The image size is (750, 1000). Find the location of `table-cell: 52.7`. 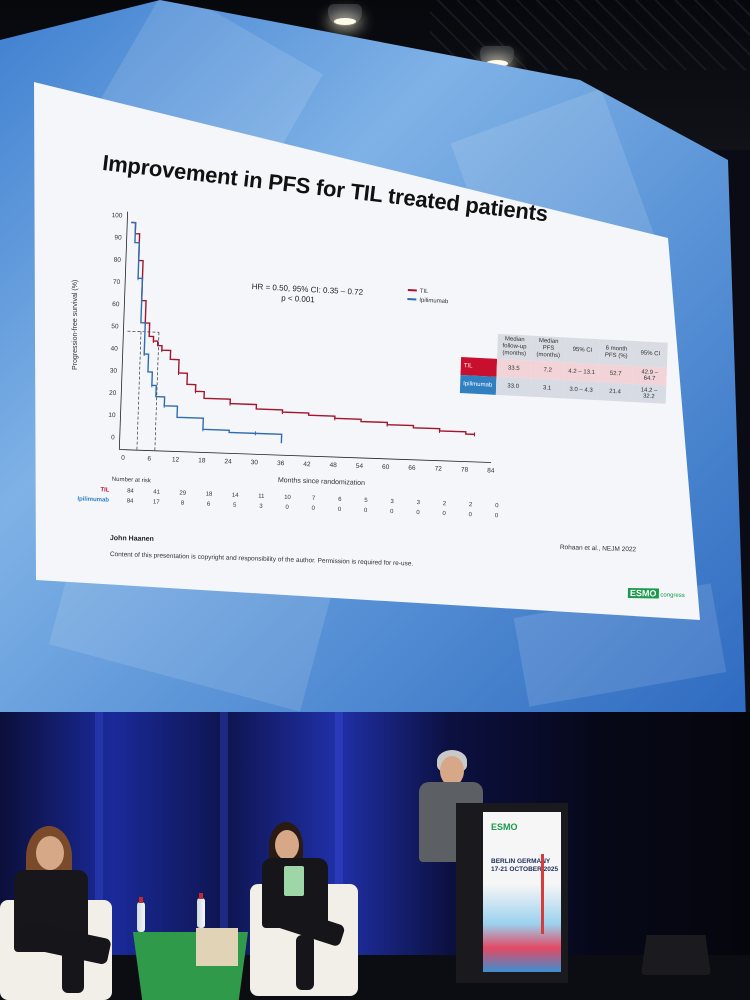

table-cell: 52.7 is located at coordinates (615, 374).